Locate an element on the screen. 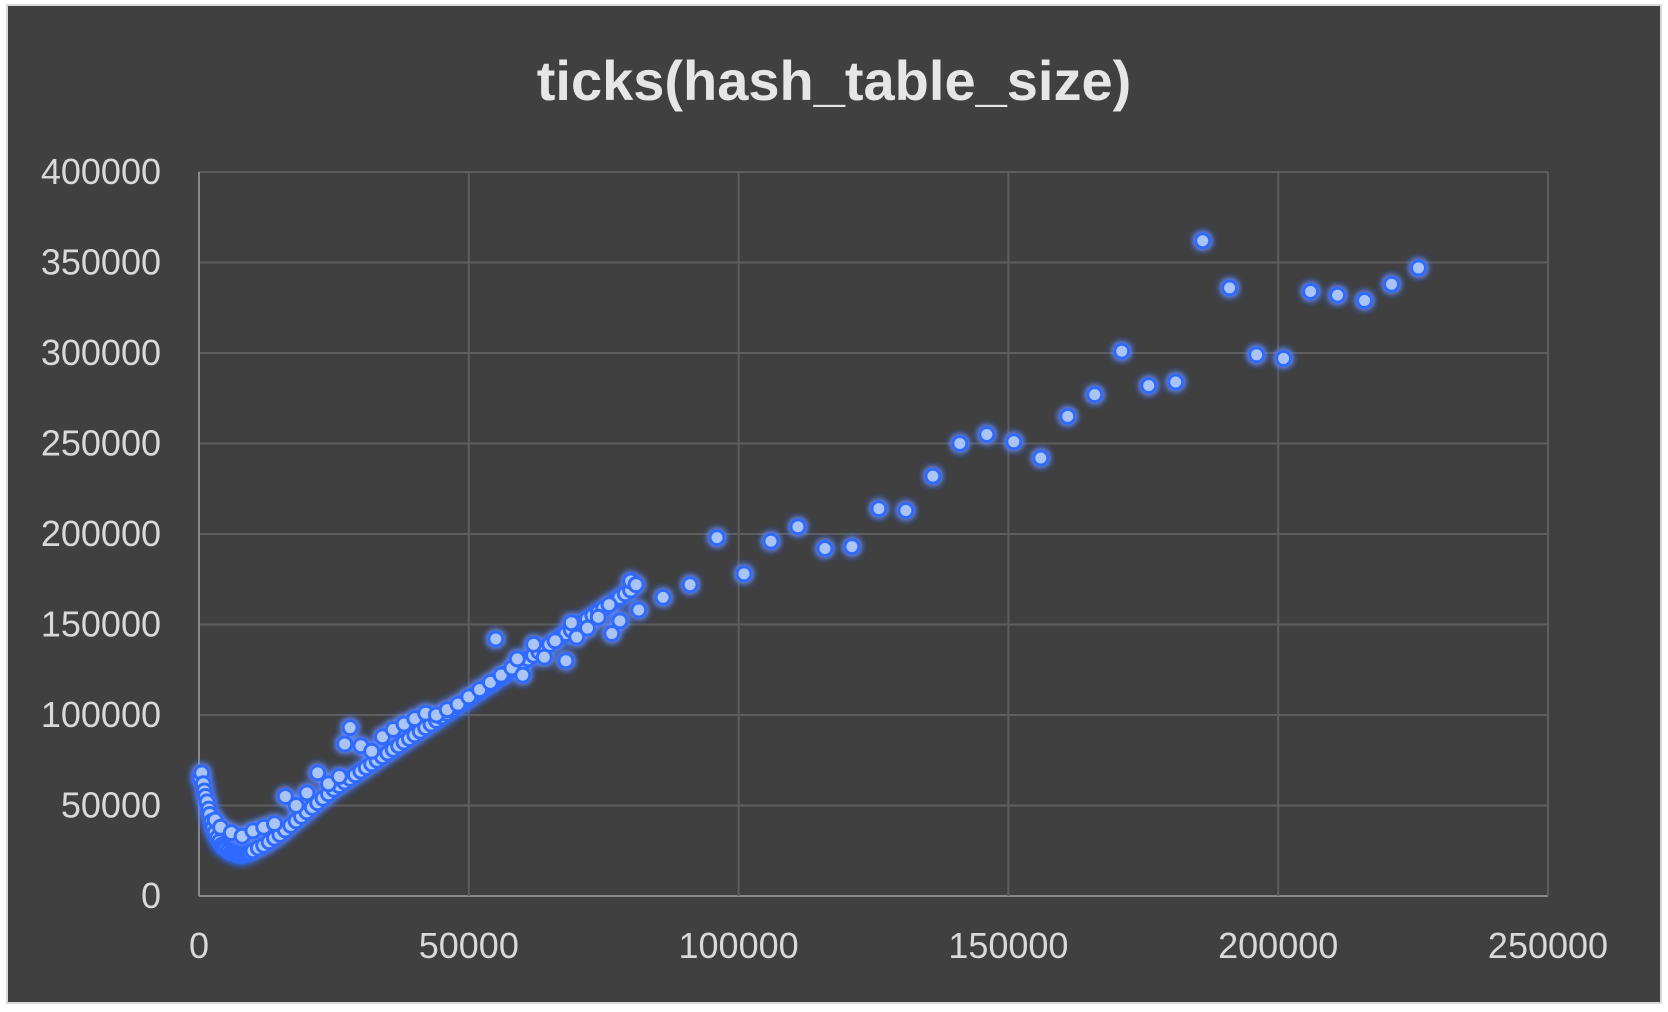 The width and height of the screenshot is (1668, 1012). y-tick-label: 50000 is located at coordinates (111, 805).